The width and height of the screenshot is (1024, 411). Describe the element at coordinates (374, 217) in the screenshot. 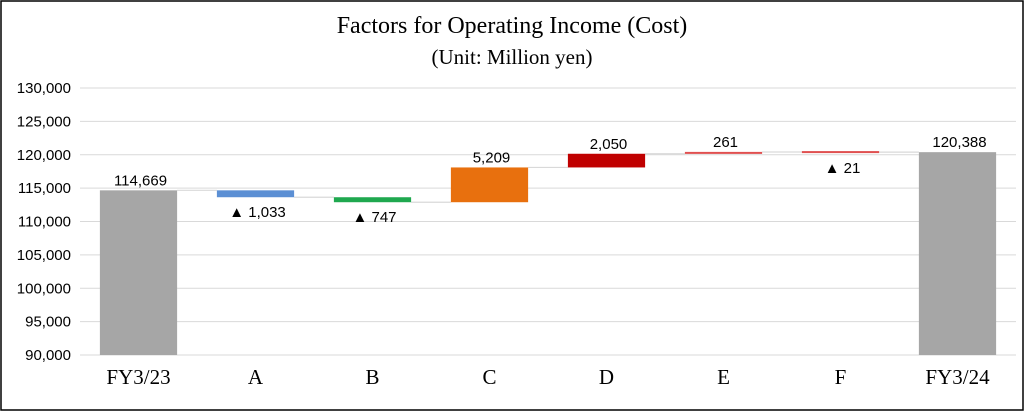

I see `value-label: ▲ 747` at that location.